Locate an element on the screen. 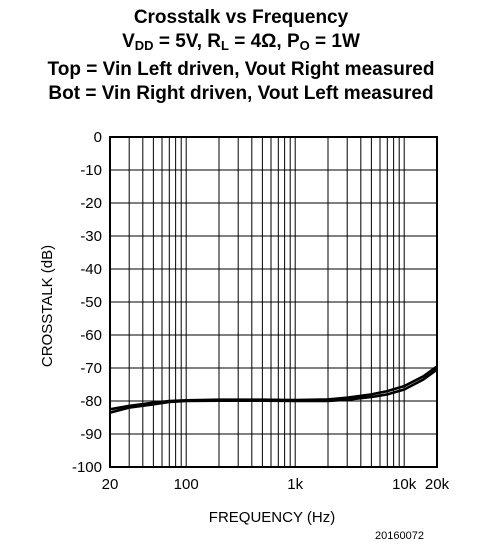 The height and width of the screenshot is (552, 482). y-tick-label: -70 is located at coordinates (91, 368).